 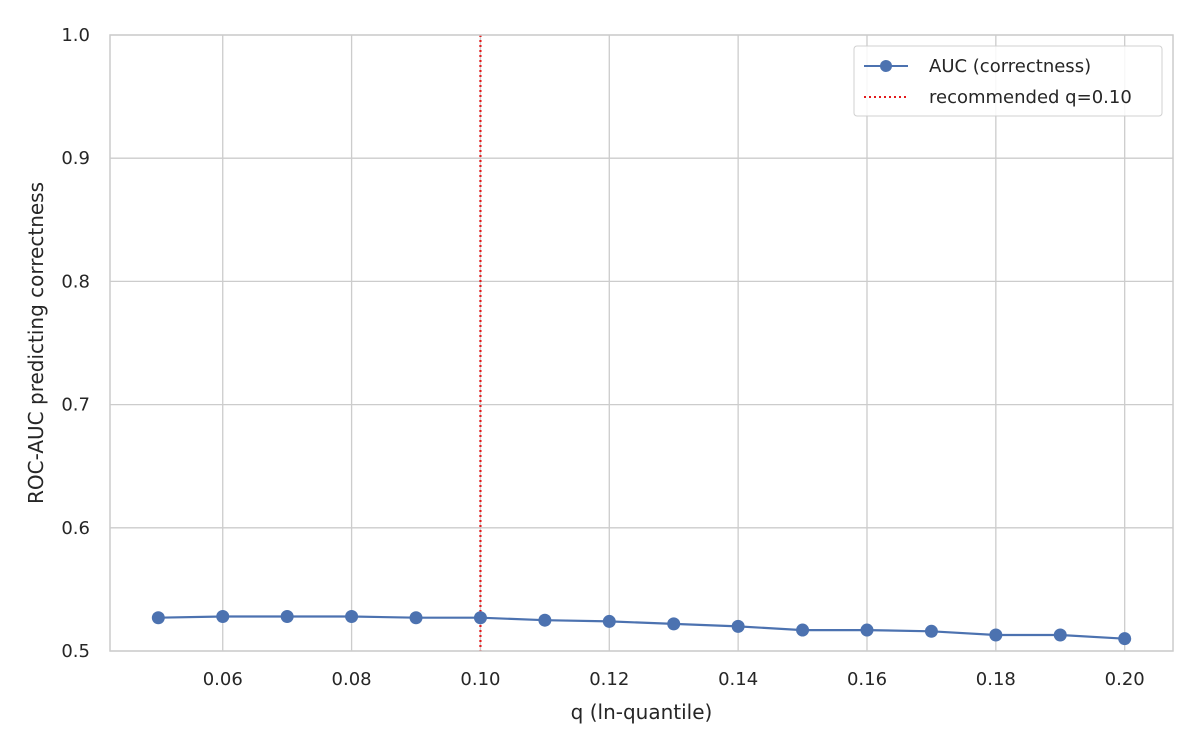 What do you see at coordinates (1010, 66) in the screenshot?
I see `legend-series-label: AUC (correctness)` at bounding box center [1010, 66].